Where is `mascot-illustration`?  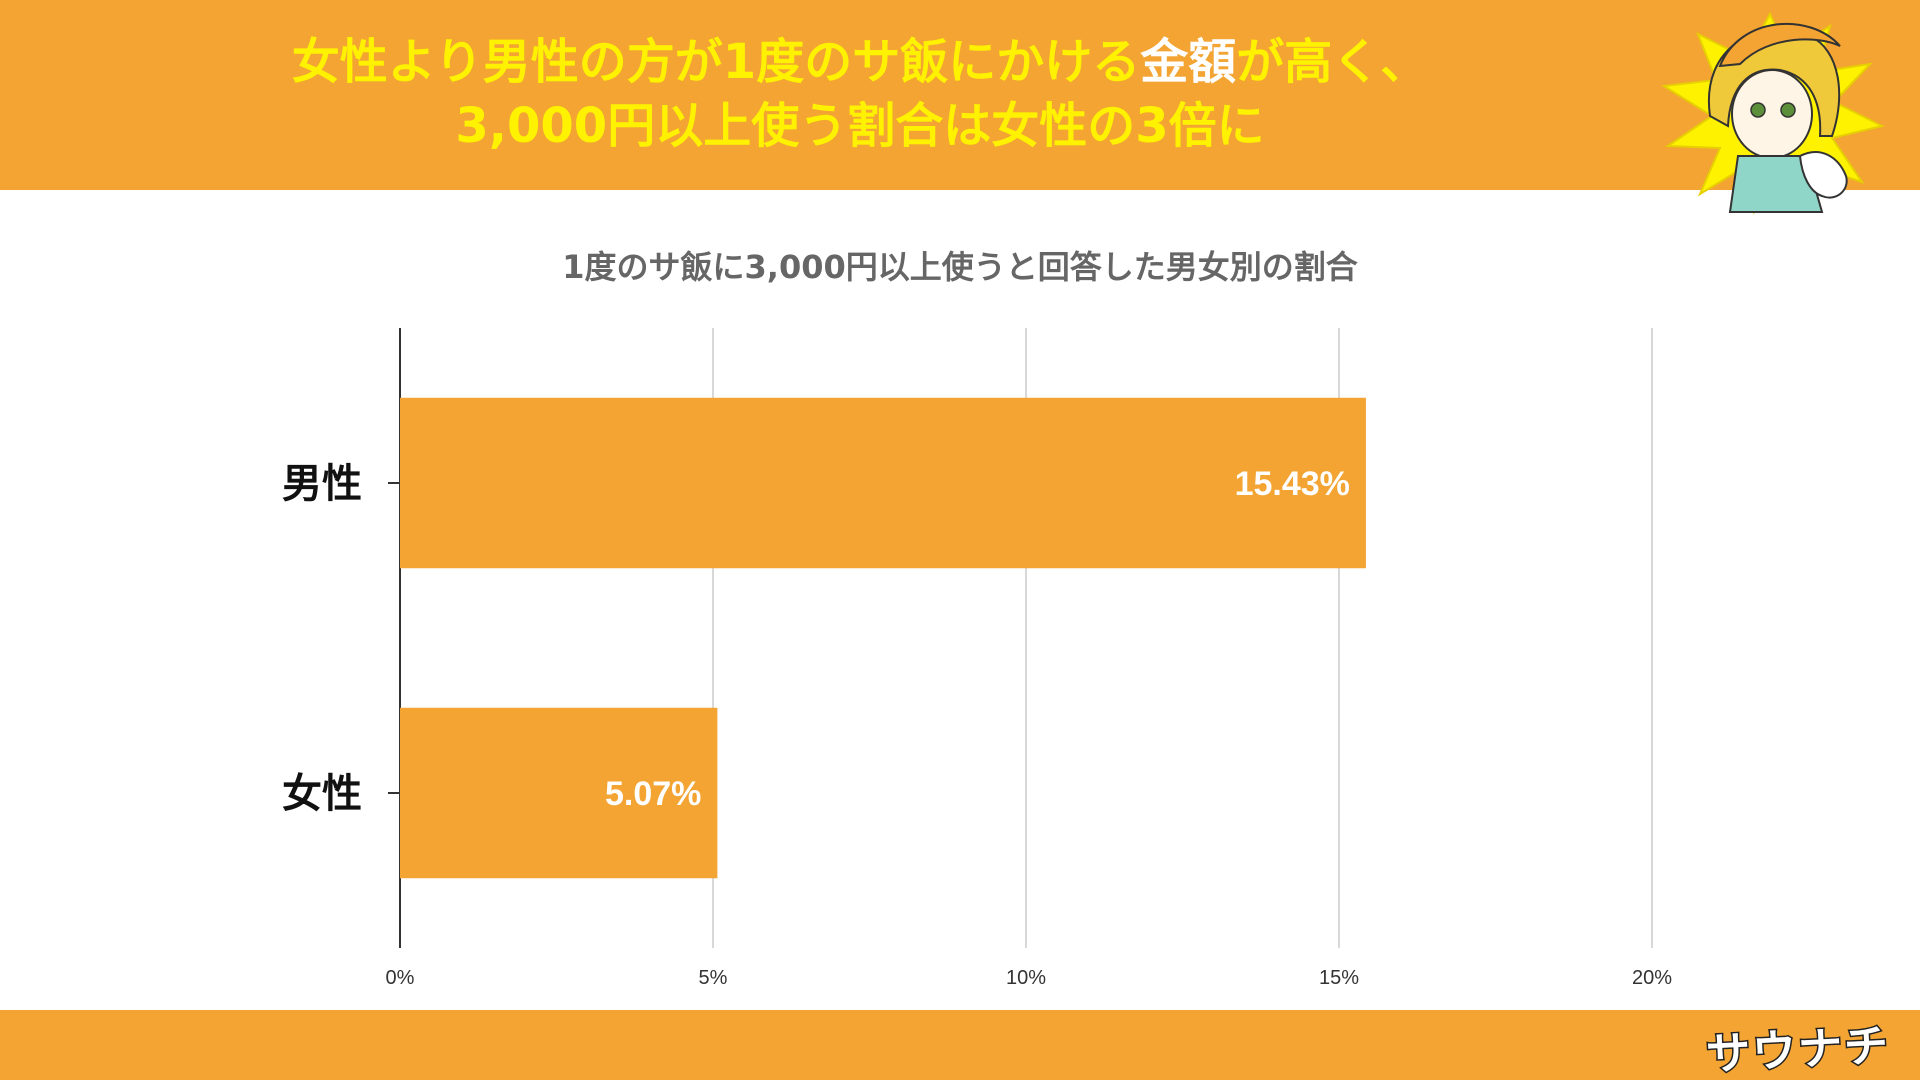 mascot-illustration is located at coordinates (1773, 113).